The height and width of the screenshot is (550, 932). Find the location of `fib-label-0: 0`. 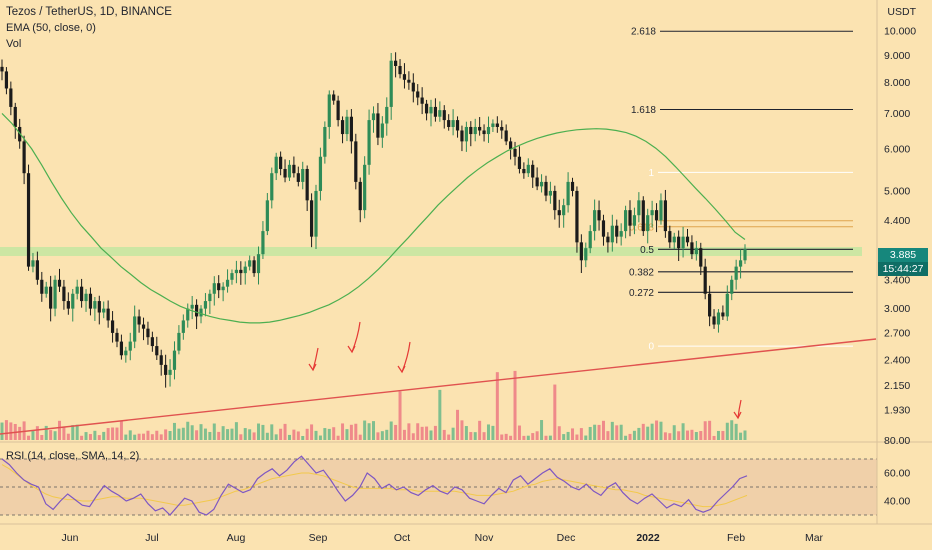

fib-label-0: 0 is located at coordinates (651, 347).